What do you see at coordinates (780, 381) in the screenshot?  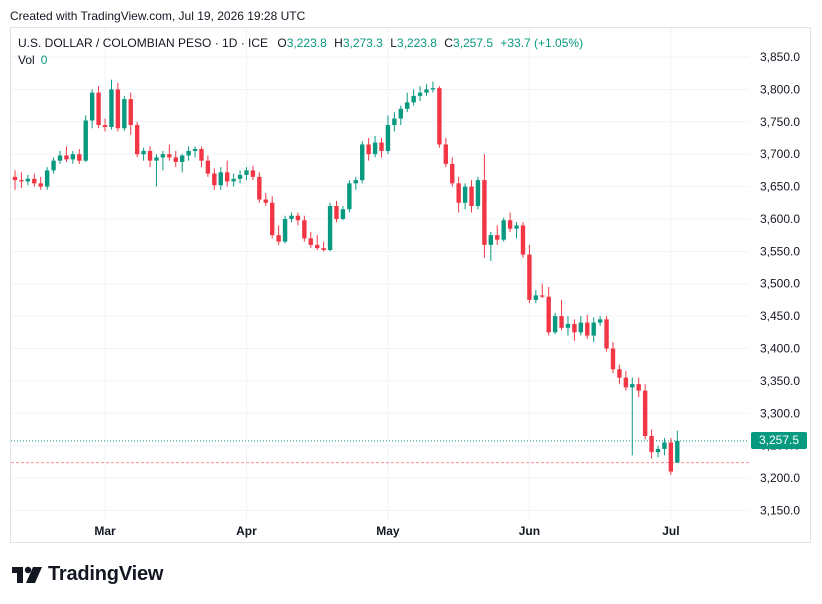 I see `y-tick-label: 3,350.0` at bounding box center [780, 381].